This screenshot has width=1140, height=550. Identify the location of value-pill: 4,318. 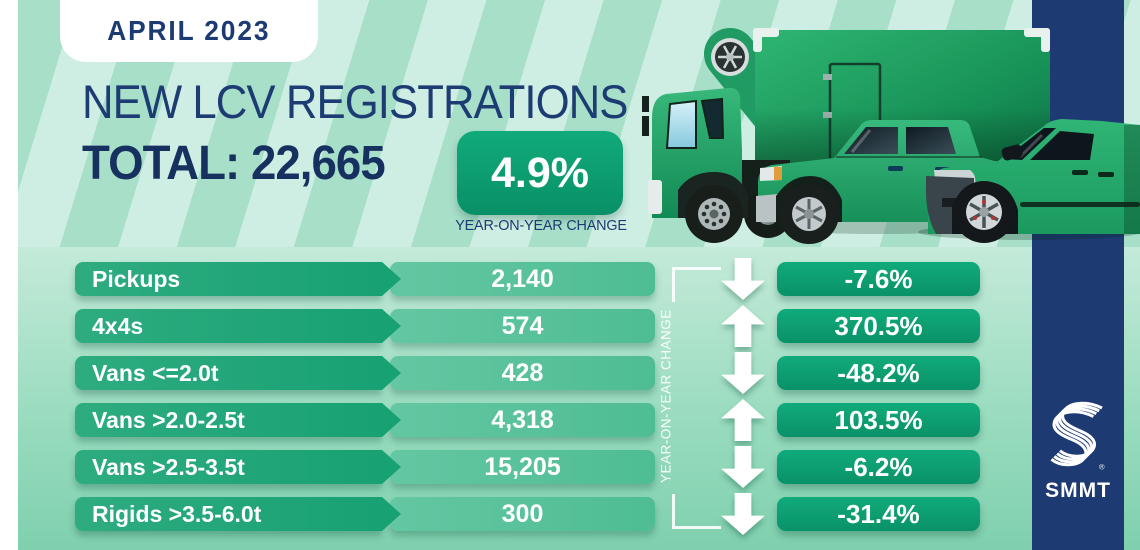
(522, 420).